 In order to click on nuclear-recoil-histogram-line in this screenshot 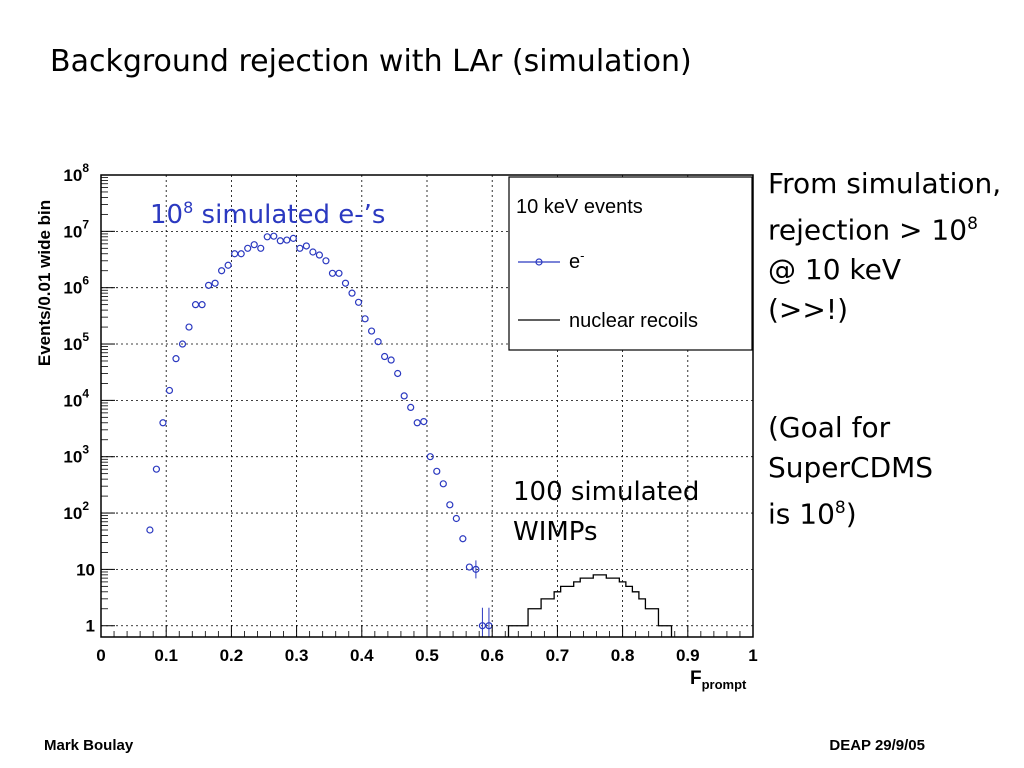, I will do `click(590, 605)`.